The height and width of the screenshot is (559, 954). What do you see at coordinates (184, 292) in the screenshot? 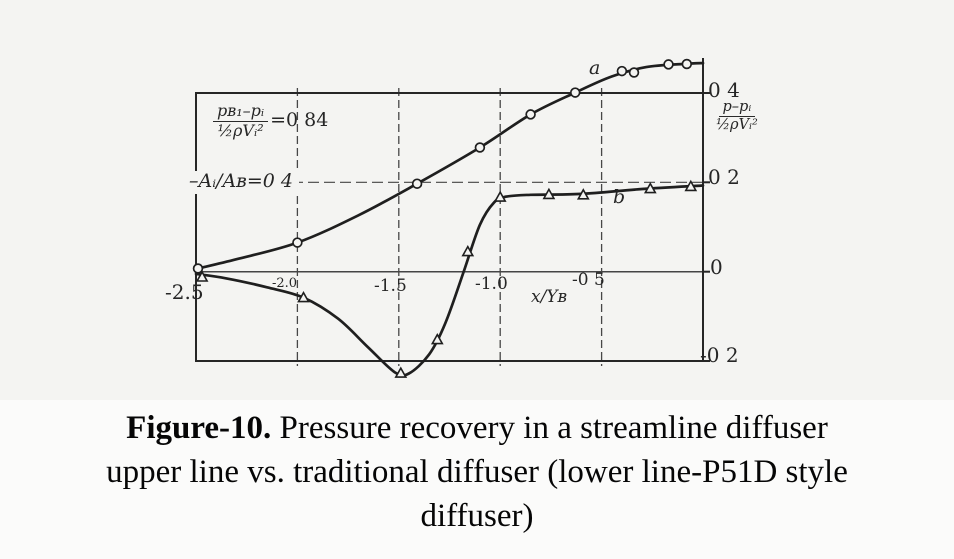
I see `x-tick-neg-2-5: -2.5` at bounding box center [184, 292].